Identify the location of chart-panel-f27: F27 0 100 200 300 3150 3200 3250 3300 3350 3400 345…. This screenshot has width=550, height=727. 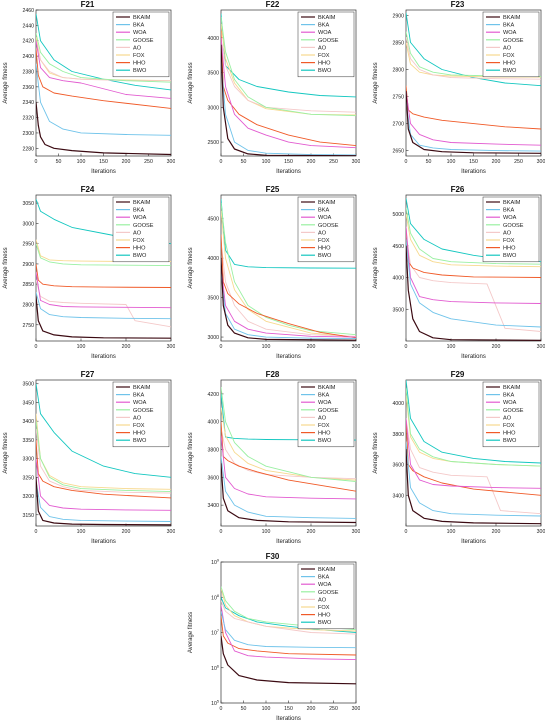
(87, 460).